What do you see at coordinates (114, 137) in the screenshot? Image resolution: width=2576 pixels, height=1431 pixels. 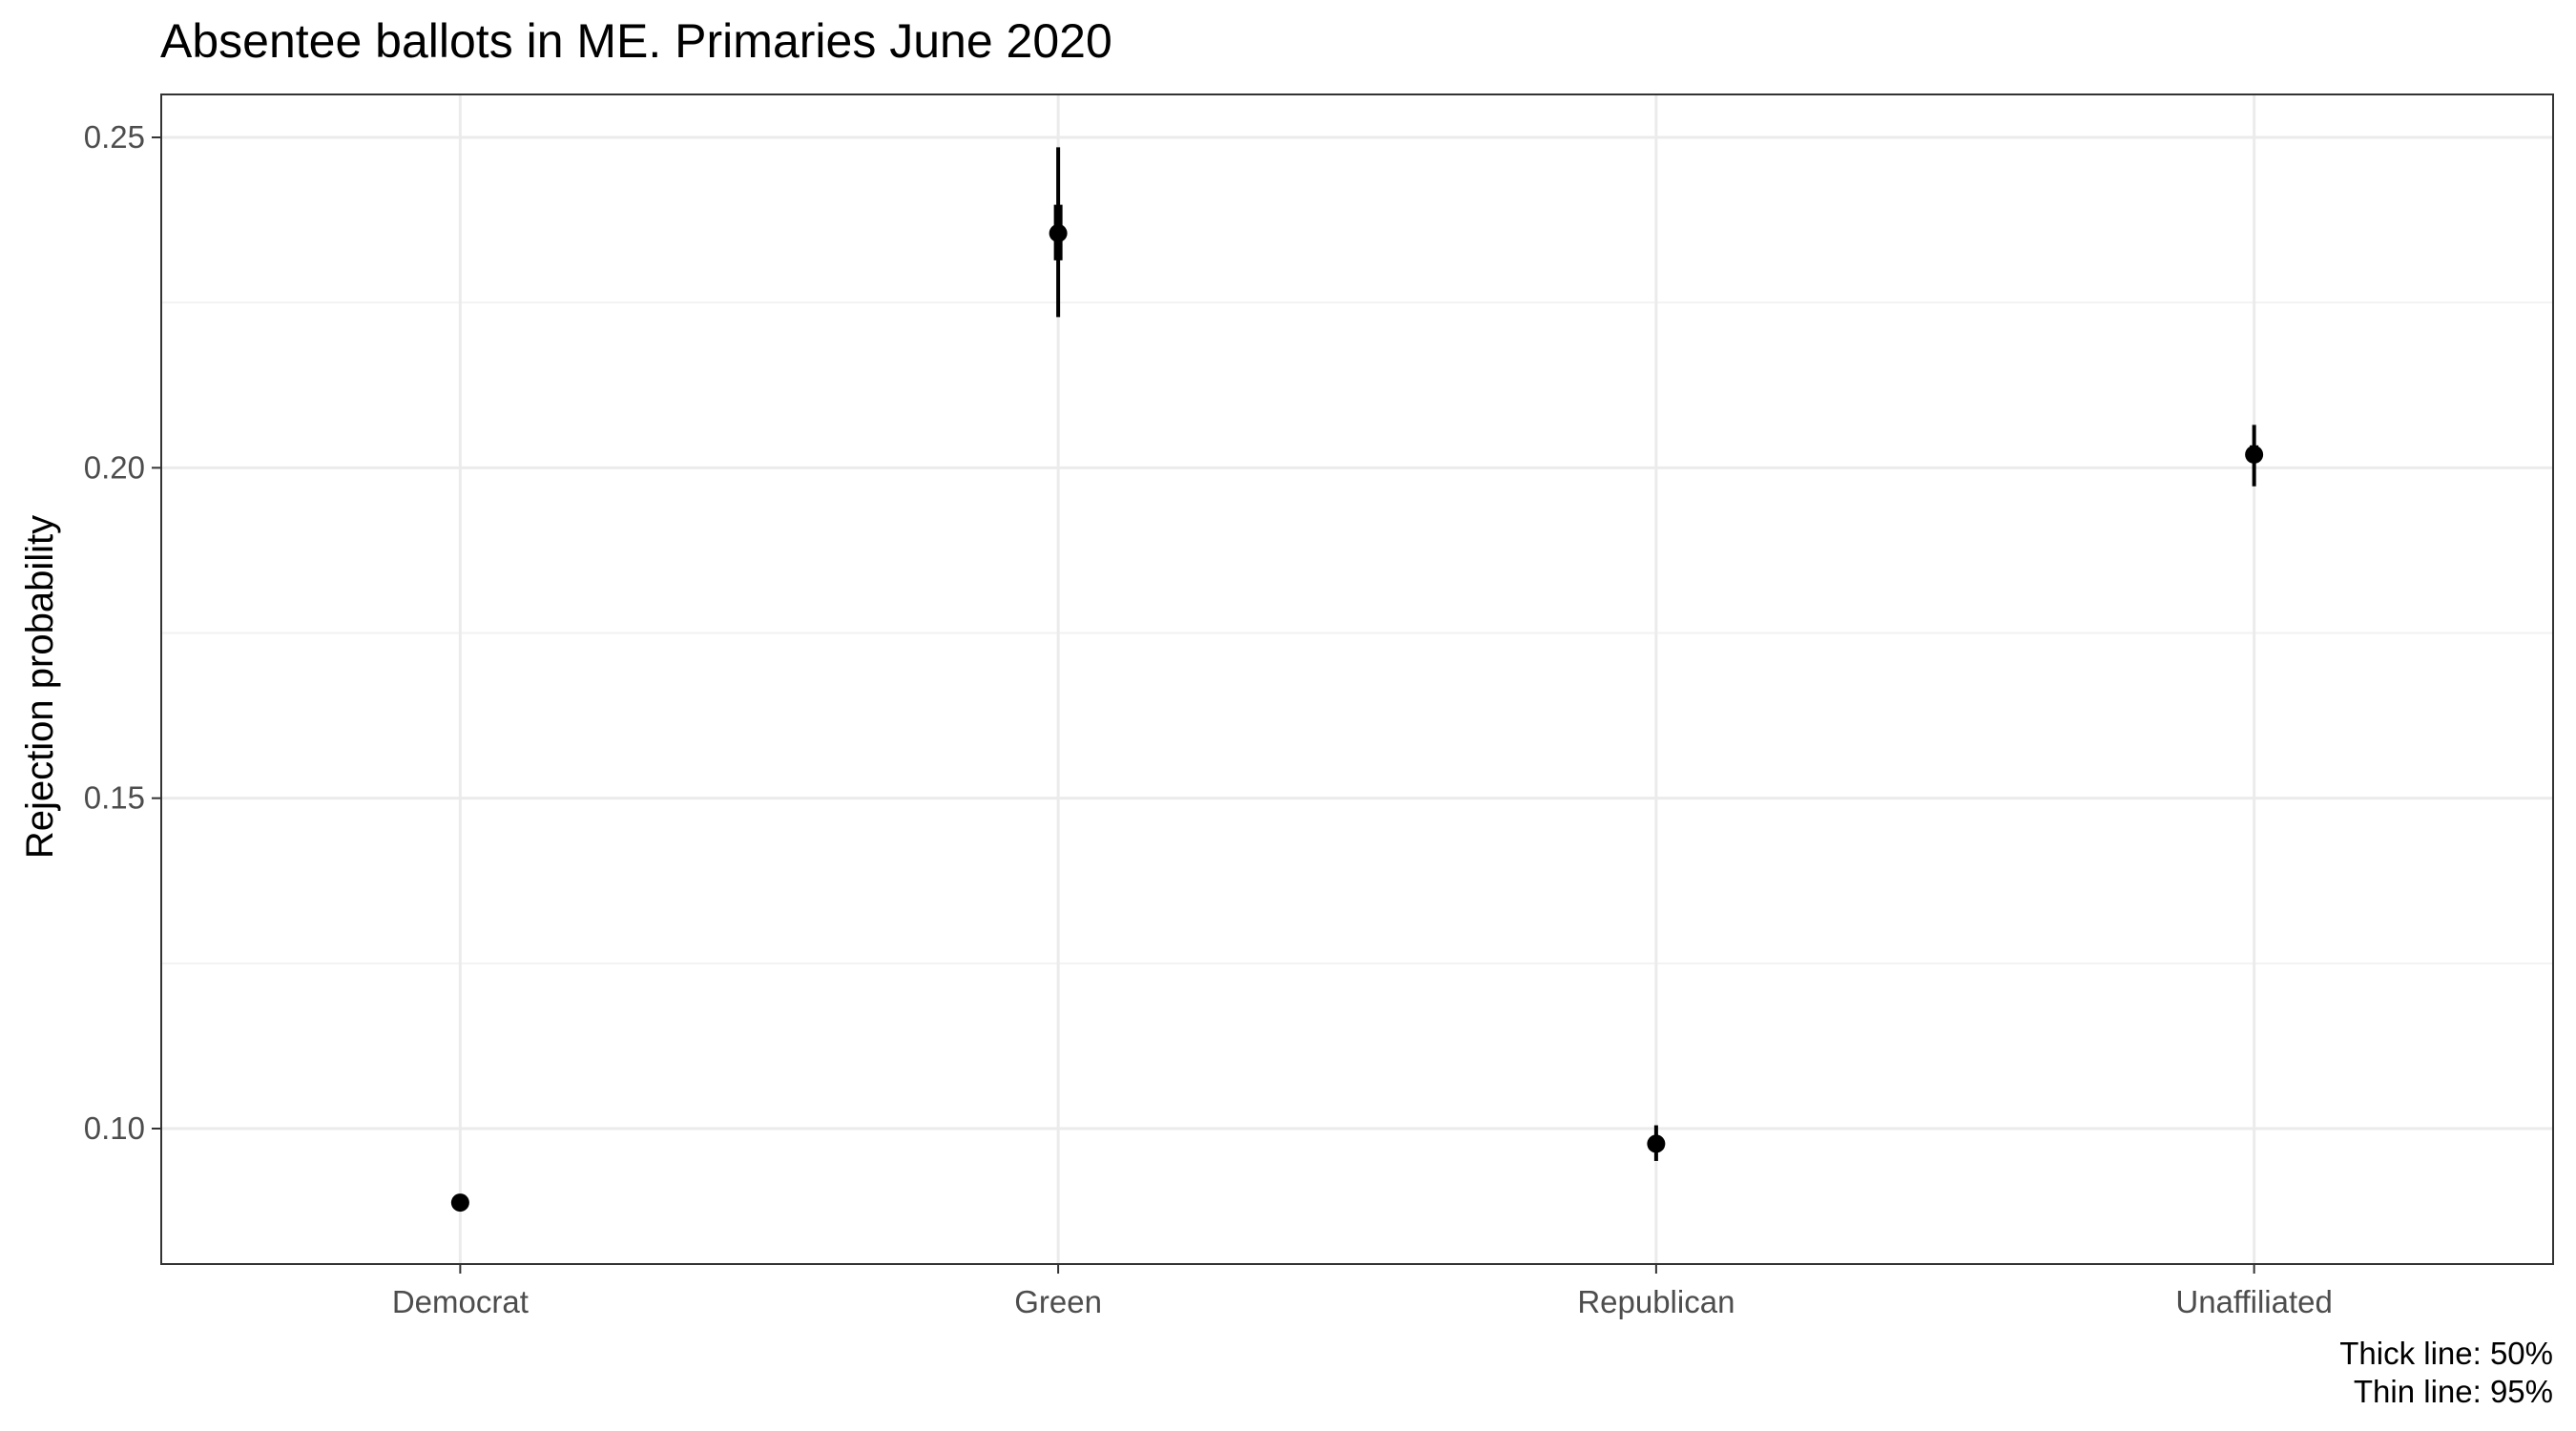 I see `y-tick-label: 0.25` at bounding box center [114, 137].